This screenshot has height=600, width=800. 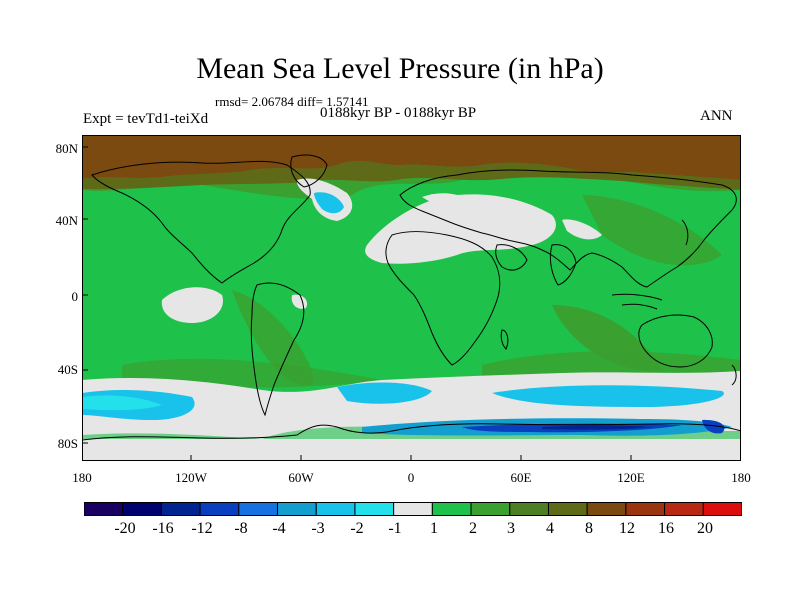 I want to click on colorbar-label: -12, so click(x=202, y=528).